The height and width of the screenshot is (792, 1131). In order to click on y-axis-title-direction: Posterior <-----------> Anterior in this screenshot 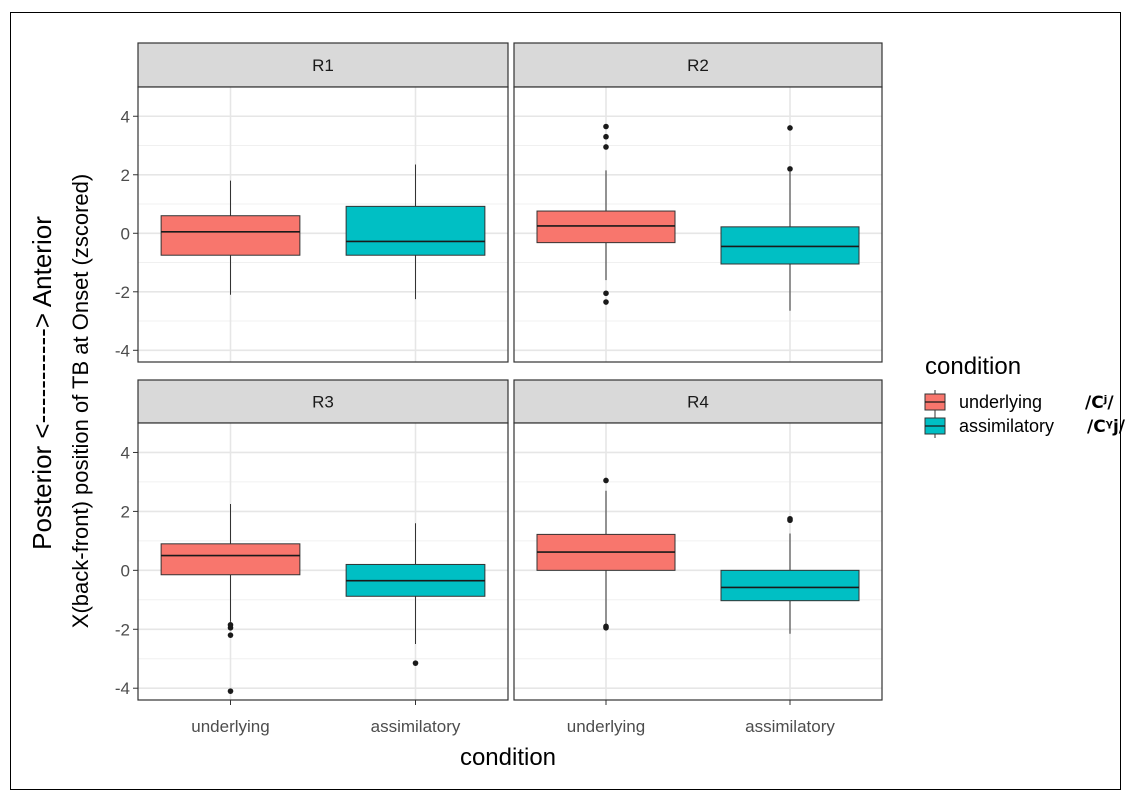, I will do `click(42, 383)`.